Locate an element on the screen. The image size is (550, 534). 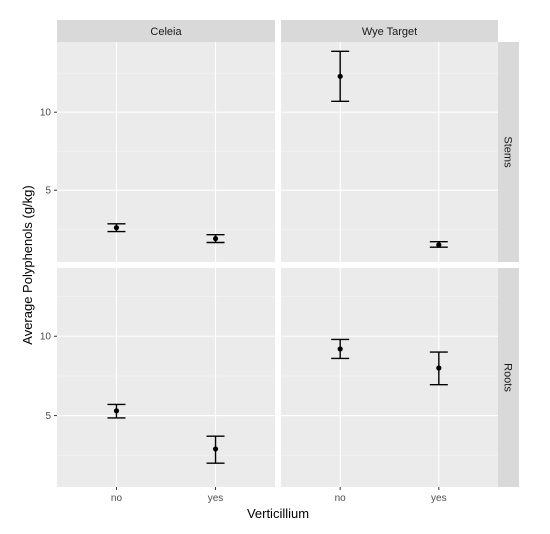
row-strip-label: Roots is located at coordinates (508, 377).